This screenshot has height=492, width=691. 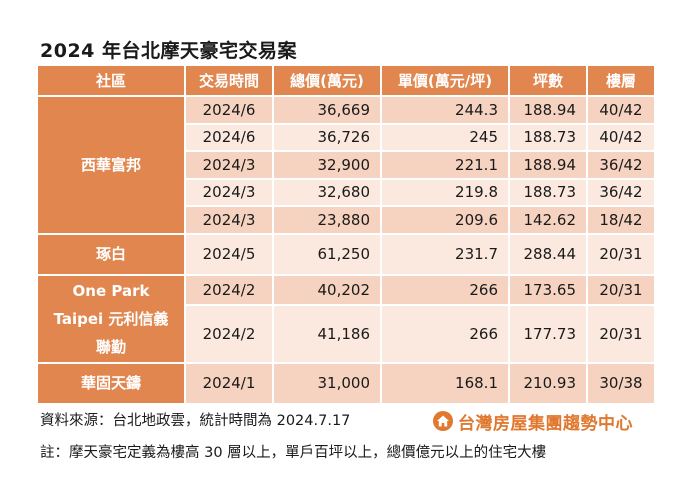 What do you see at coordinates (548, 333) in the screenshot?
I see `cell-area: 177.73` at bounding box center [548, 333].